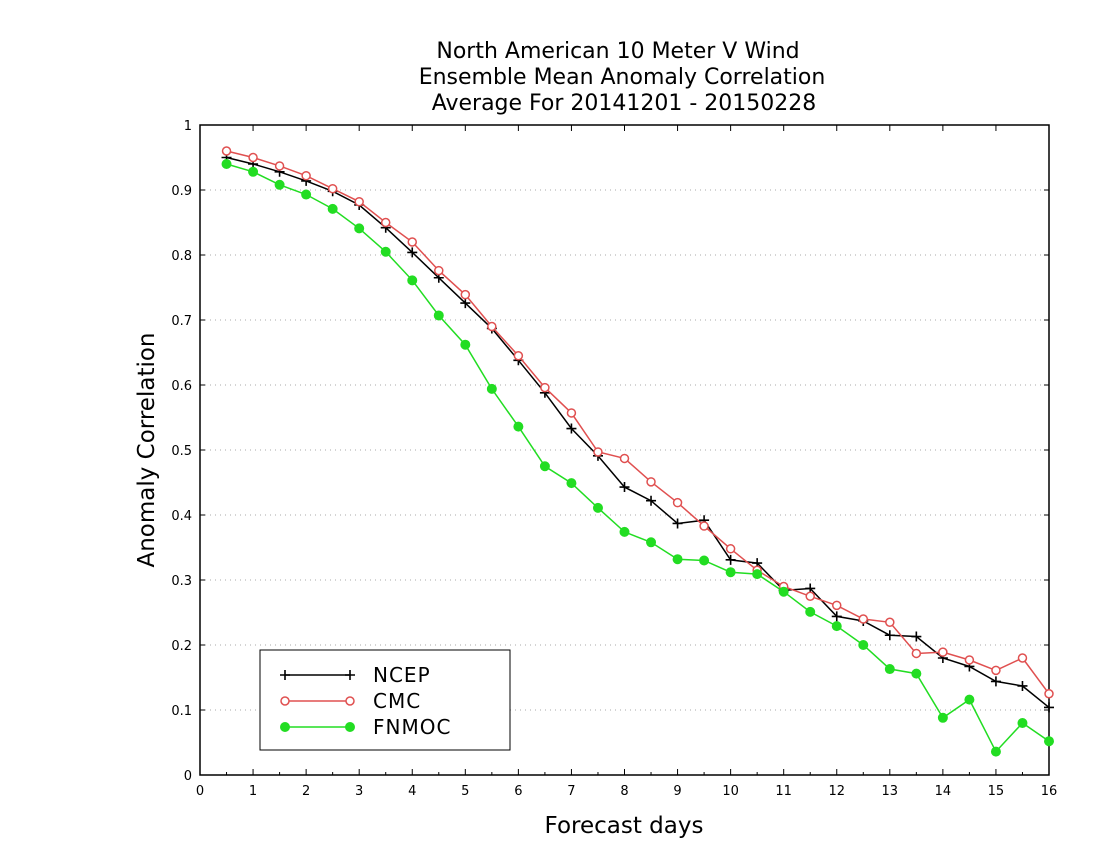 This screenshot has width=1100, height=850. Describe the element at coordinates (412, 791) in the screenshot. I see `x-tick-label: 4` at that location.